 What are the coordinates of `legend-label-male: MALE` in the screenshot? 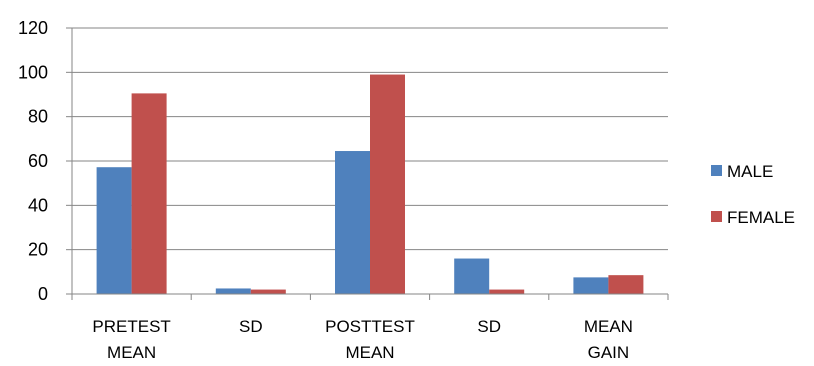 It's located at (750, 171).